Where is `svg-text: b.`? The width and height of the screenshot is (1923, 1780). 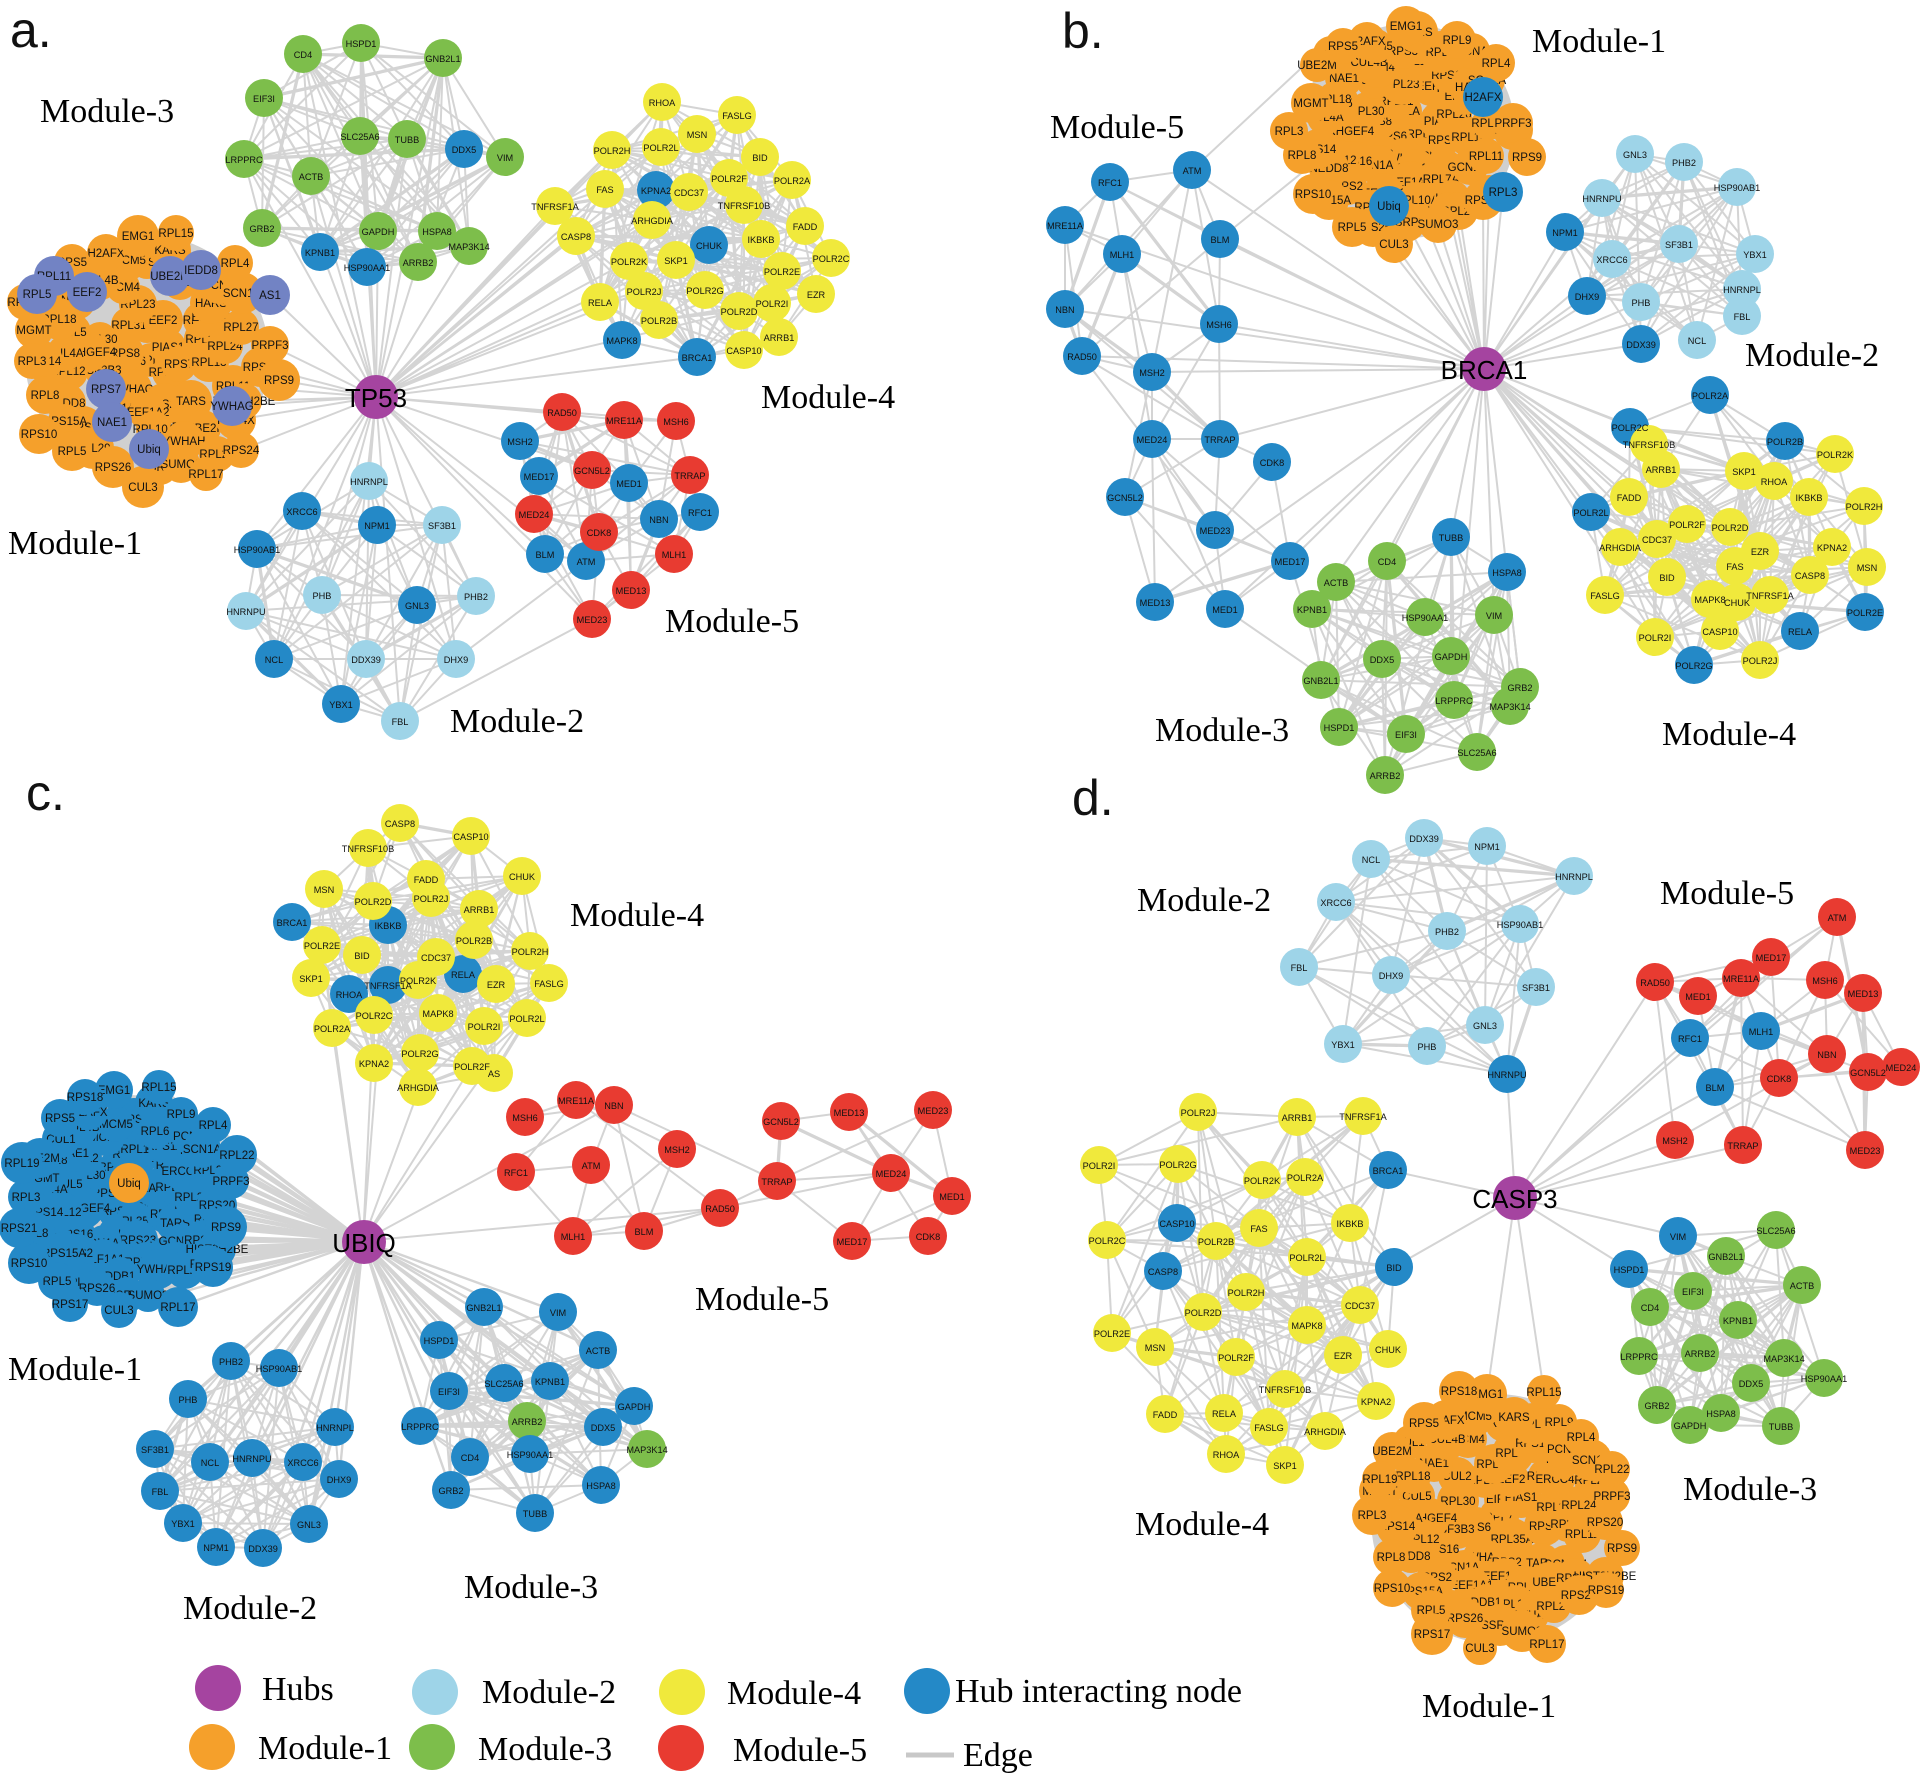
svg-text: b. is located at coordinates (1083, 31).